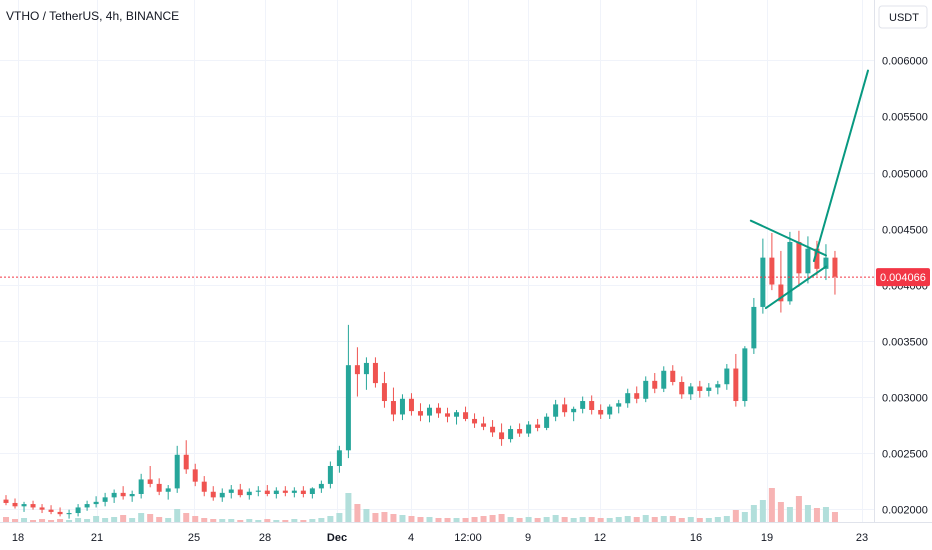  What do you see at coordinates (905, 455) in the screenshot?
I see `y-tick-label: 0.002500` at bounding box center [905, 455].